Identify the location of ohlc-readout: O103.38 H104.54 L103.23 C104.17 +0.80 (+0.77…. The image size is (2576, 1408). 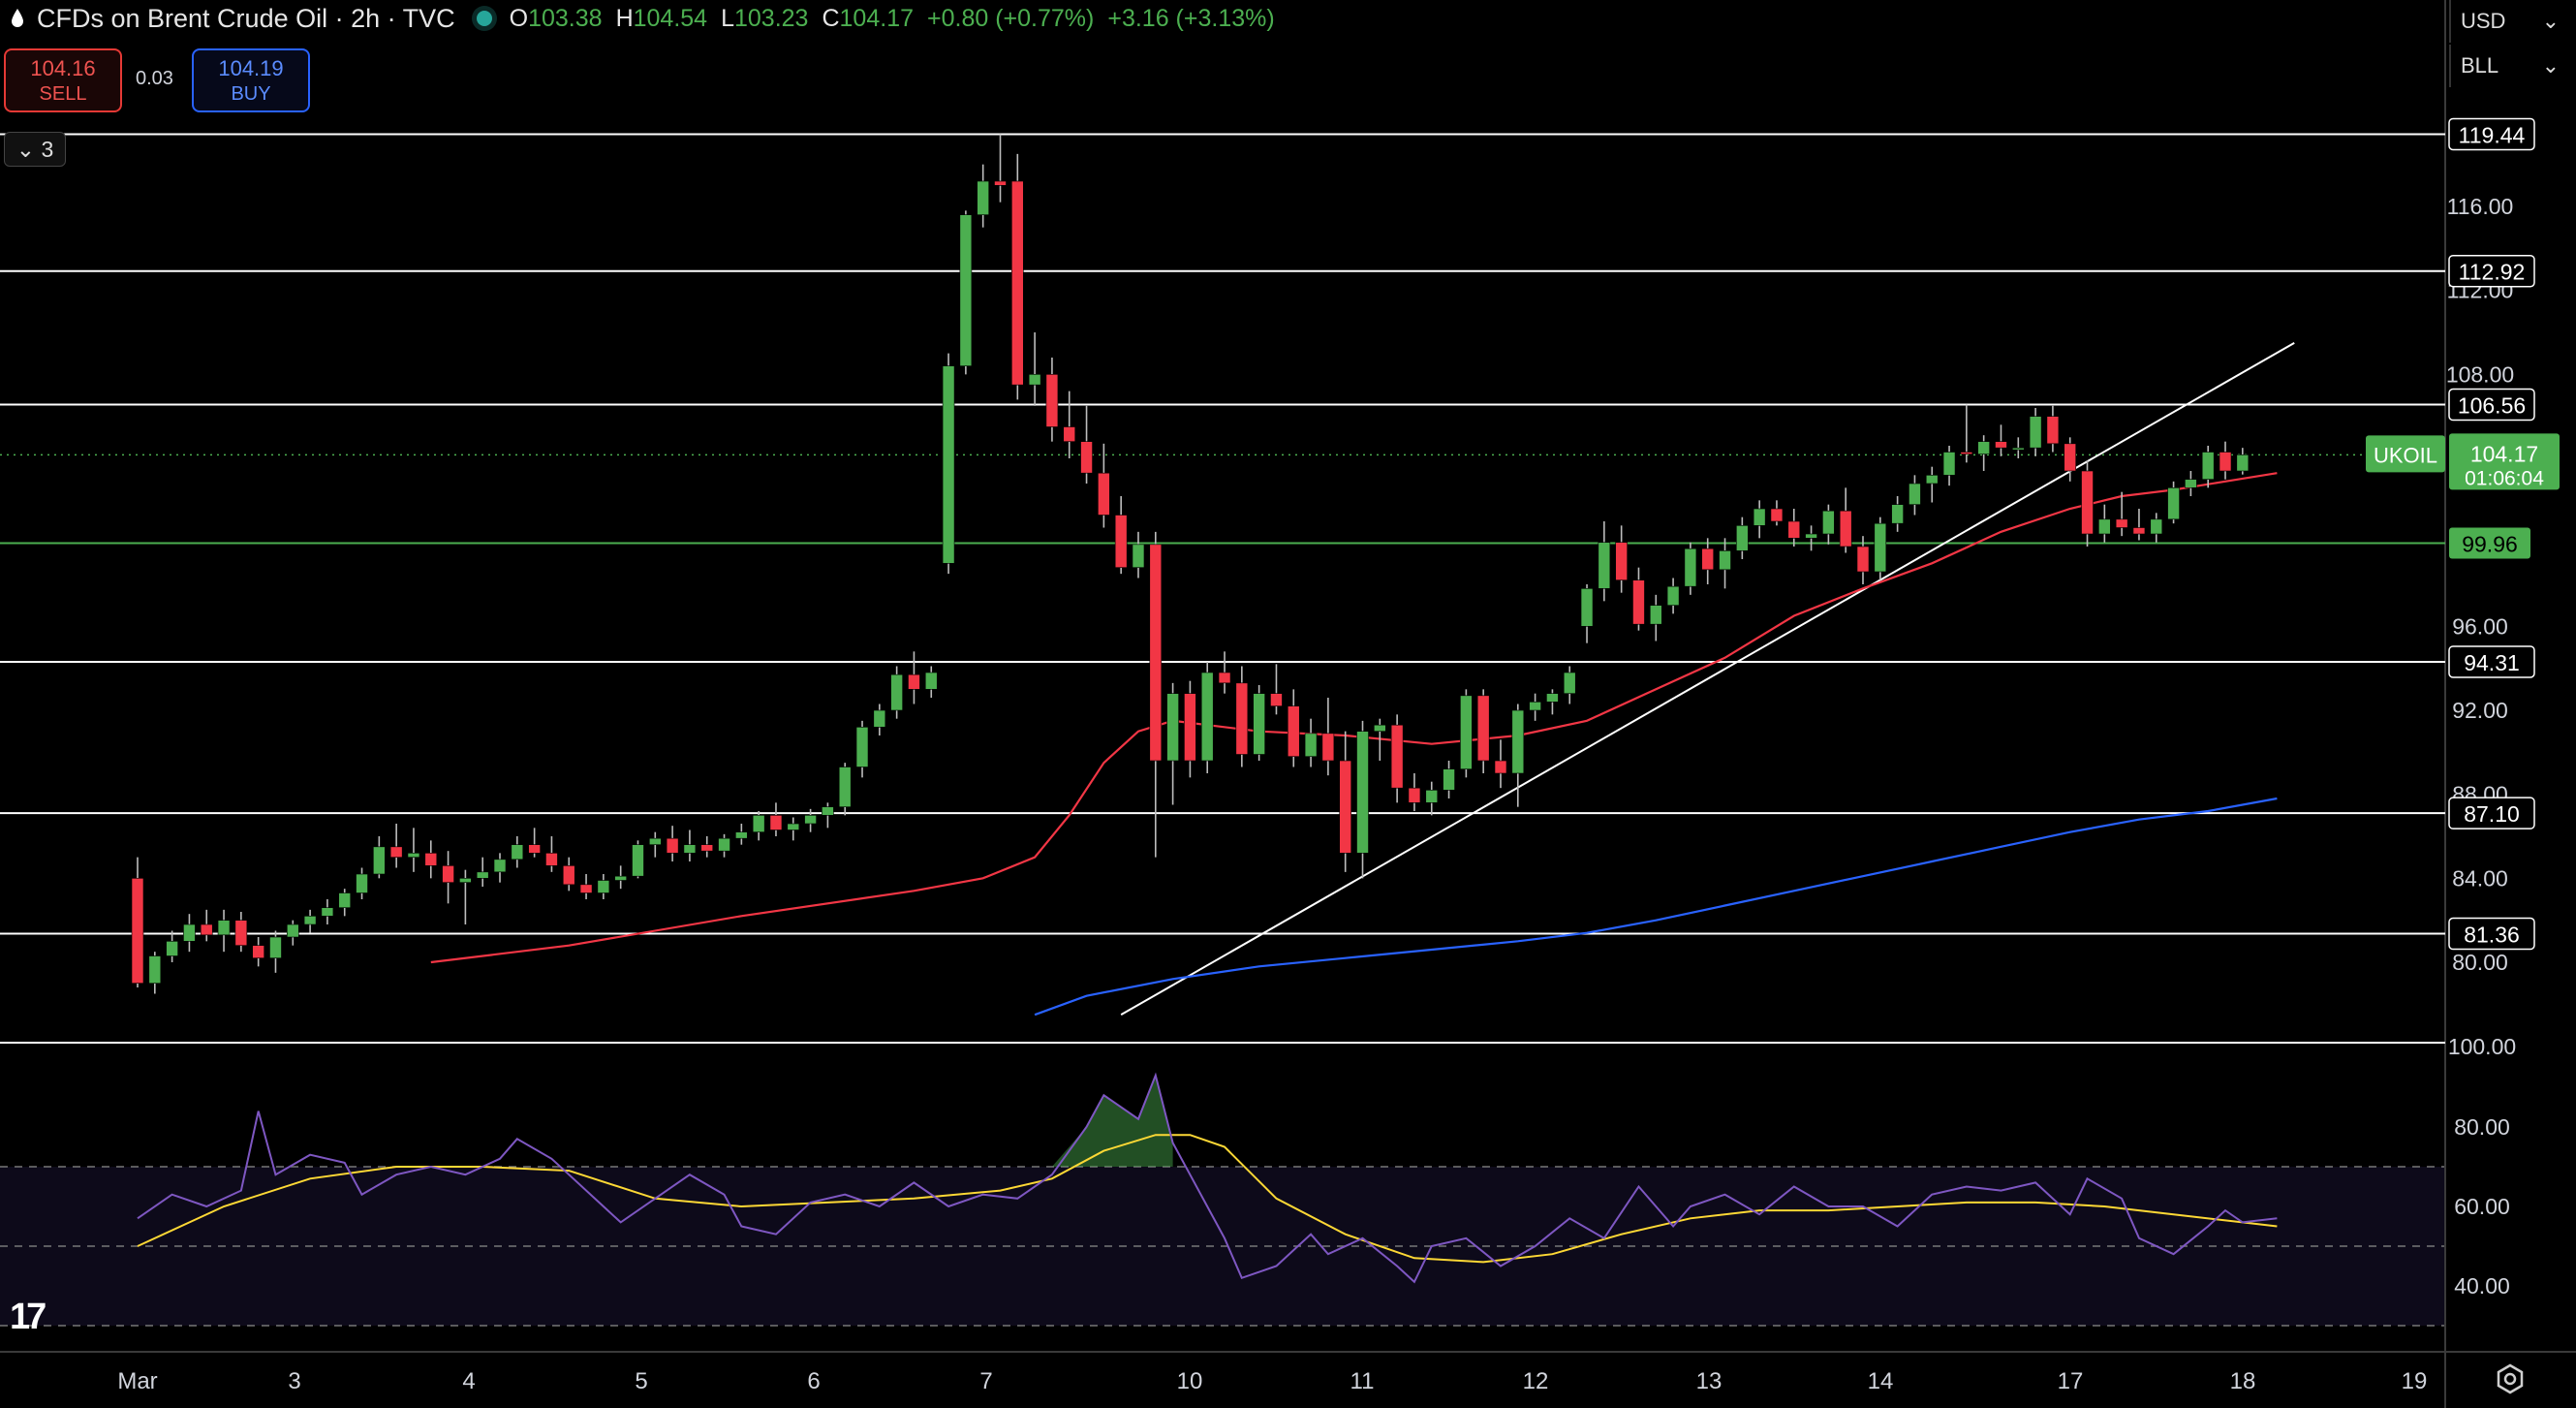
(892, 18).